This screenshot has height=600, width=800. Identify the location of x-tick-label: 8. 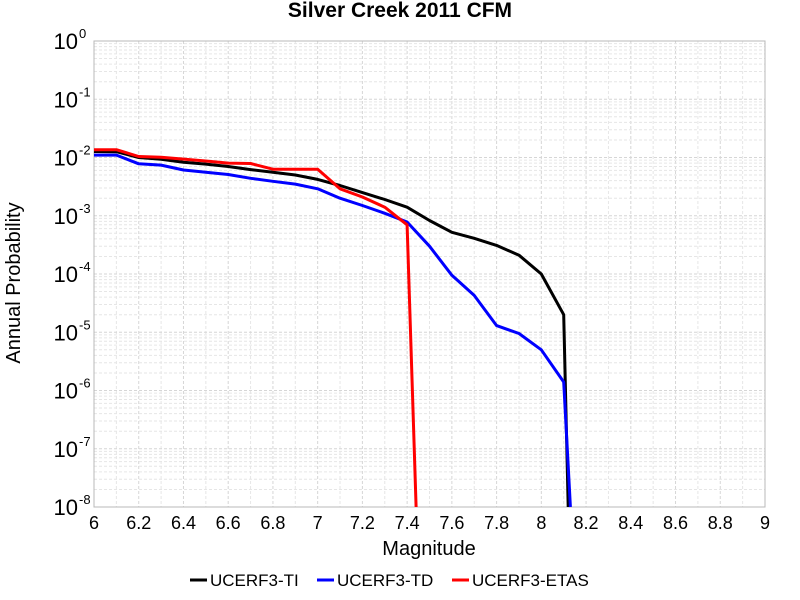
(541, 523).